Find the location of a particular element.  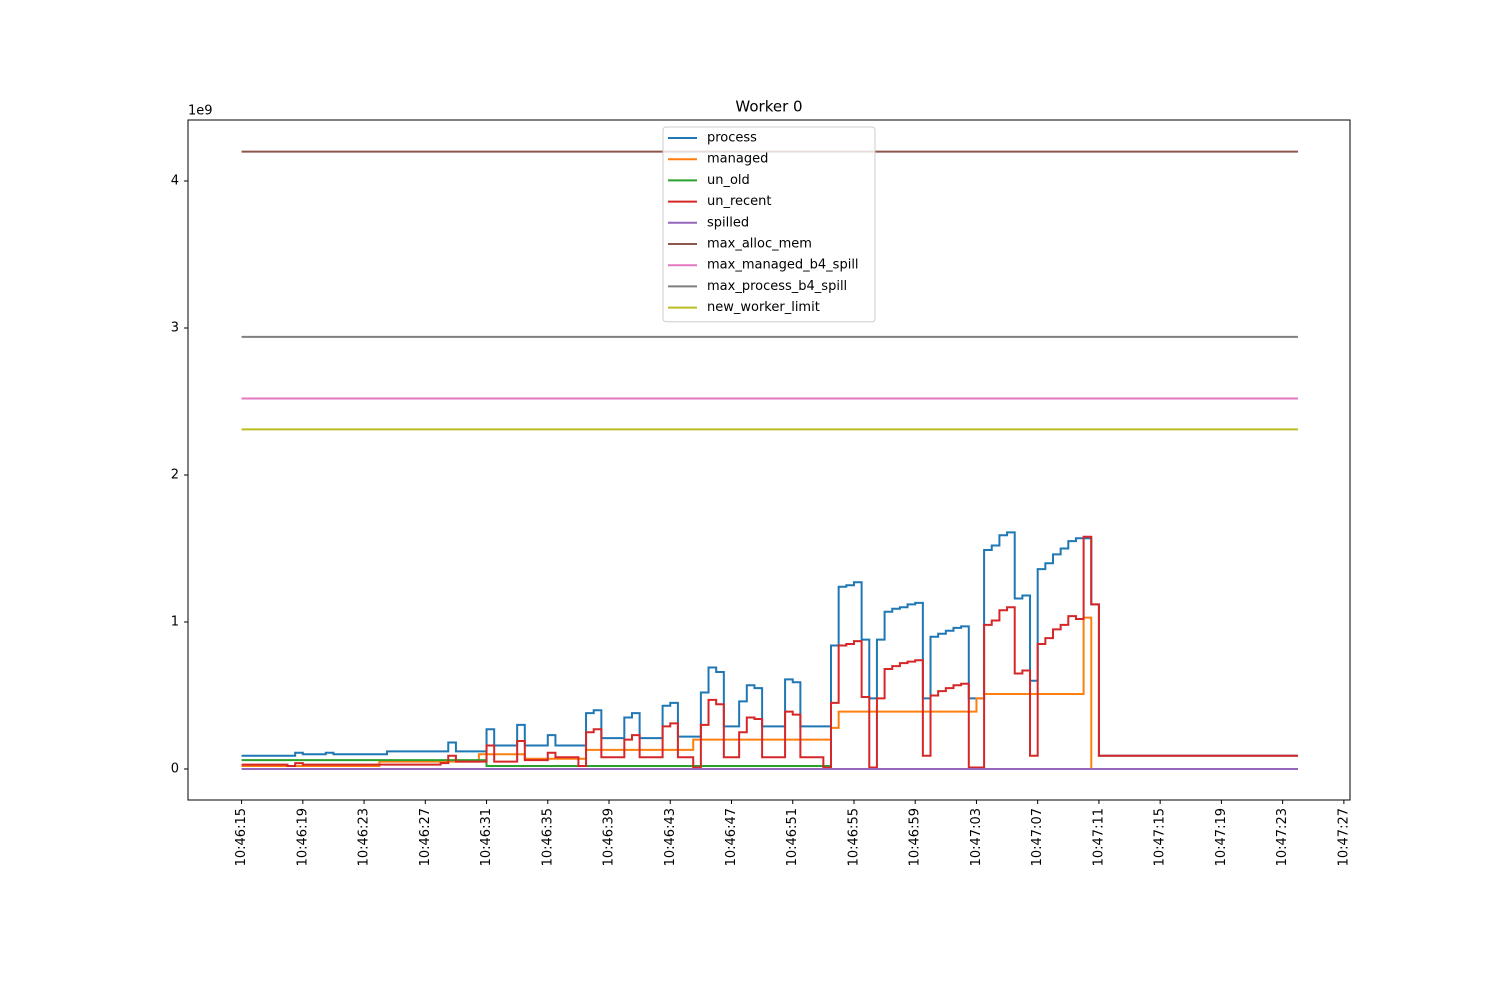

x-tick-label: 10:46:51 is located at coordinates (792, 837).